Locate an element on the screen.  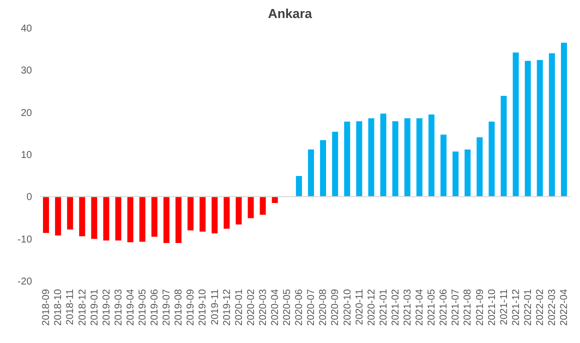
y-tick-label: 40 is located at coordinates (26, 29).